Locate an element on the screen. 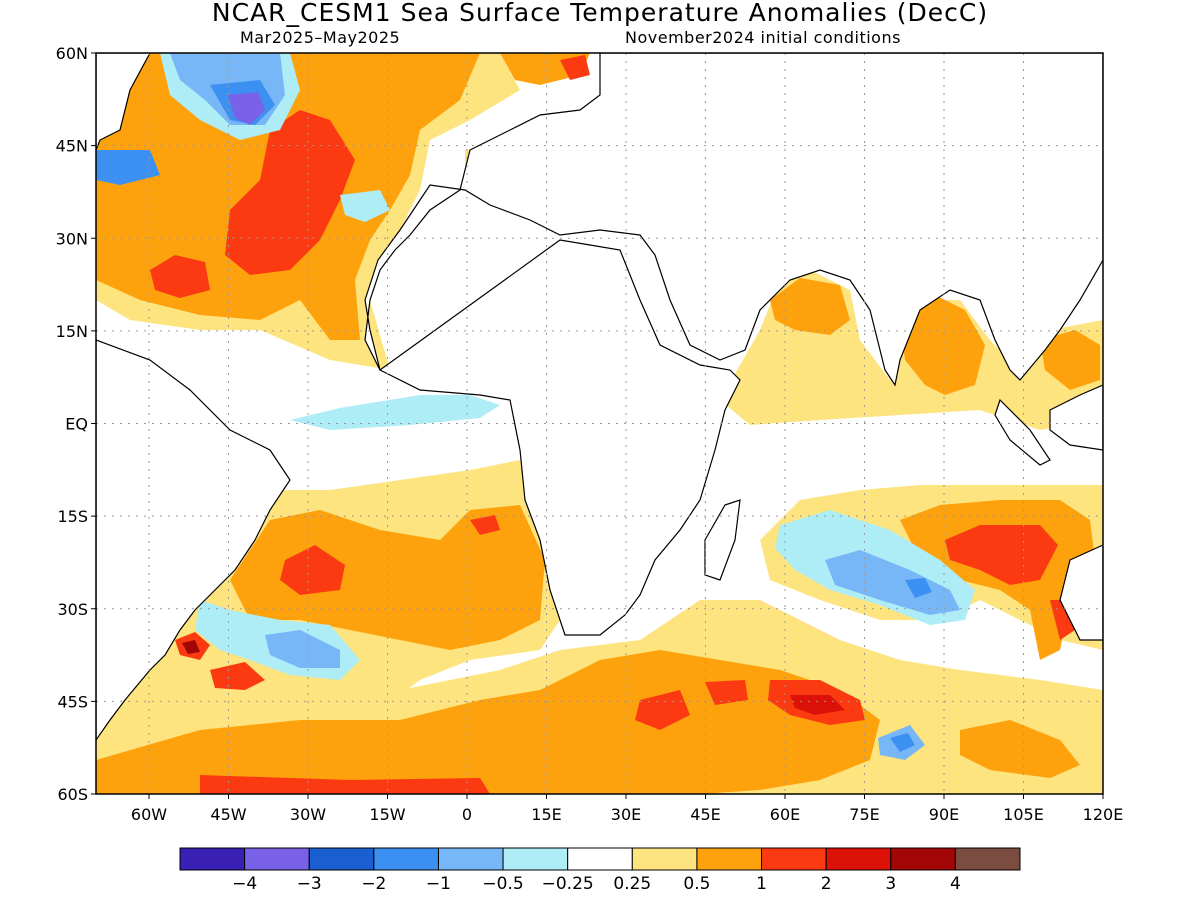  lon-label: 90E is located at coordinates (944, 814).